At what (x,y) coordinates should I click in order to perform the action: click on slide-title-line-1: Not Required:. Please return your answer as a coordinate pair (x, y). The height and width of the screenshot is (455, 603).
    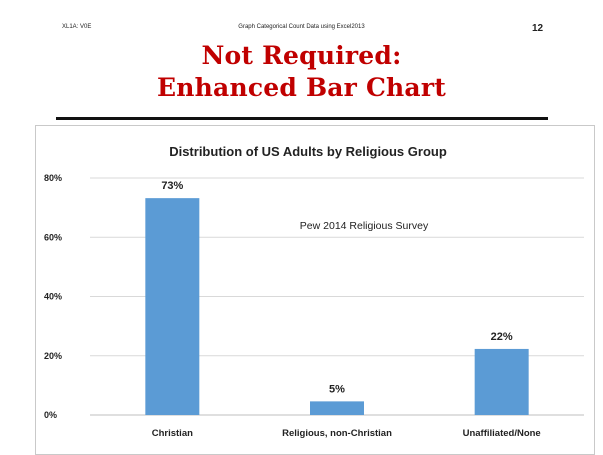
    Looking at the image, I should click on (301, 55).